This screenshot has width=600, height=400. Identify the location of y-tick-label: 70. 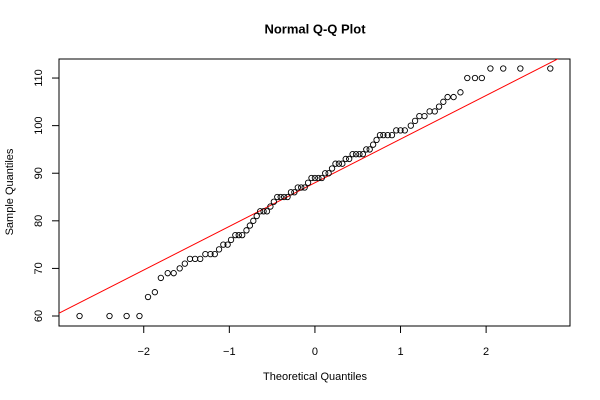
(39, 268).